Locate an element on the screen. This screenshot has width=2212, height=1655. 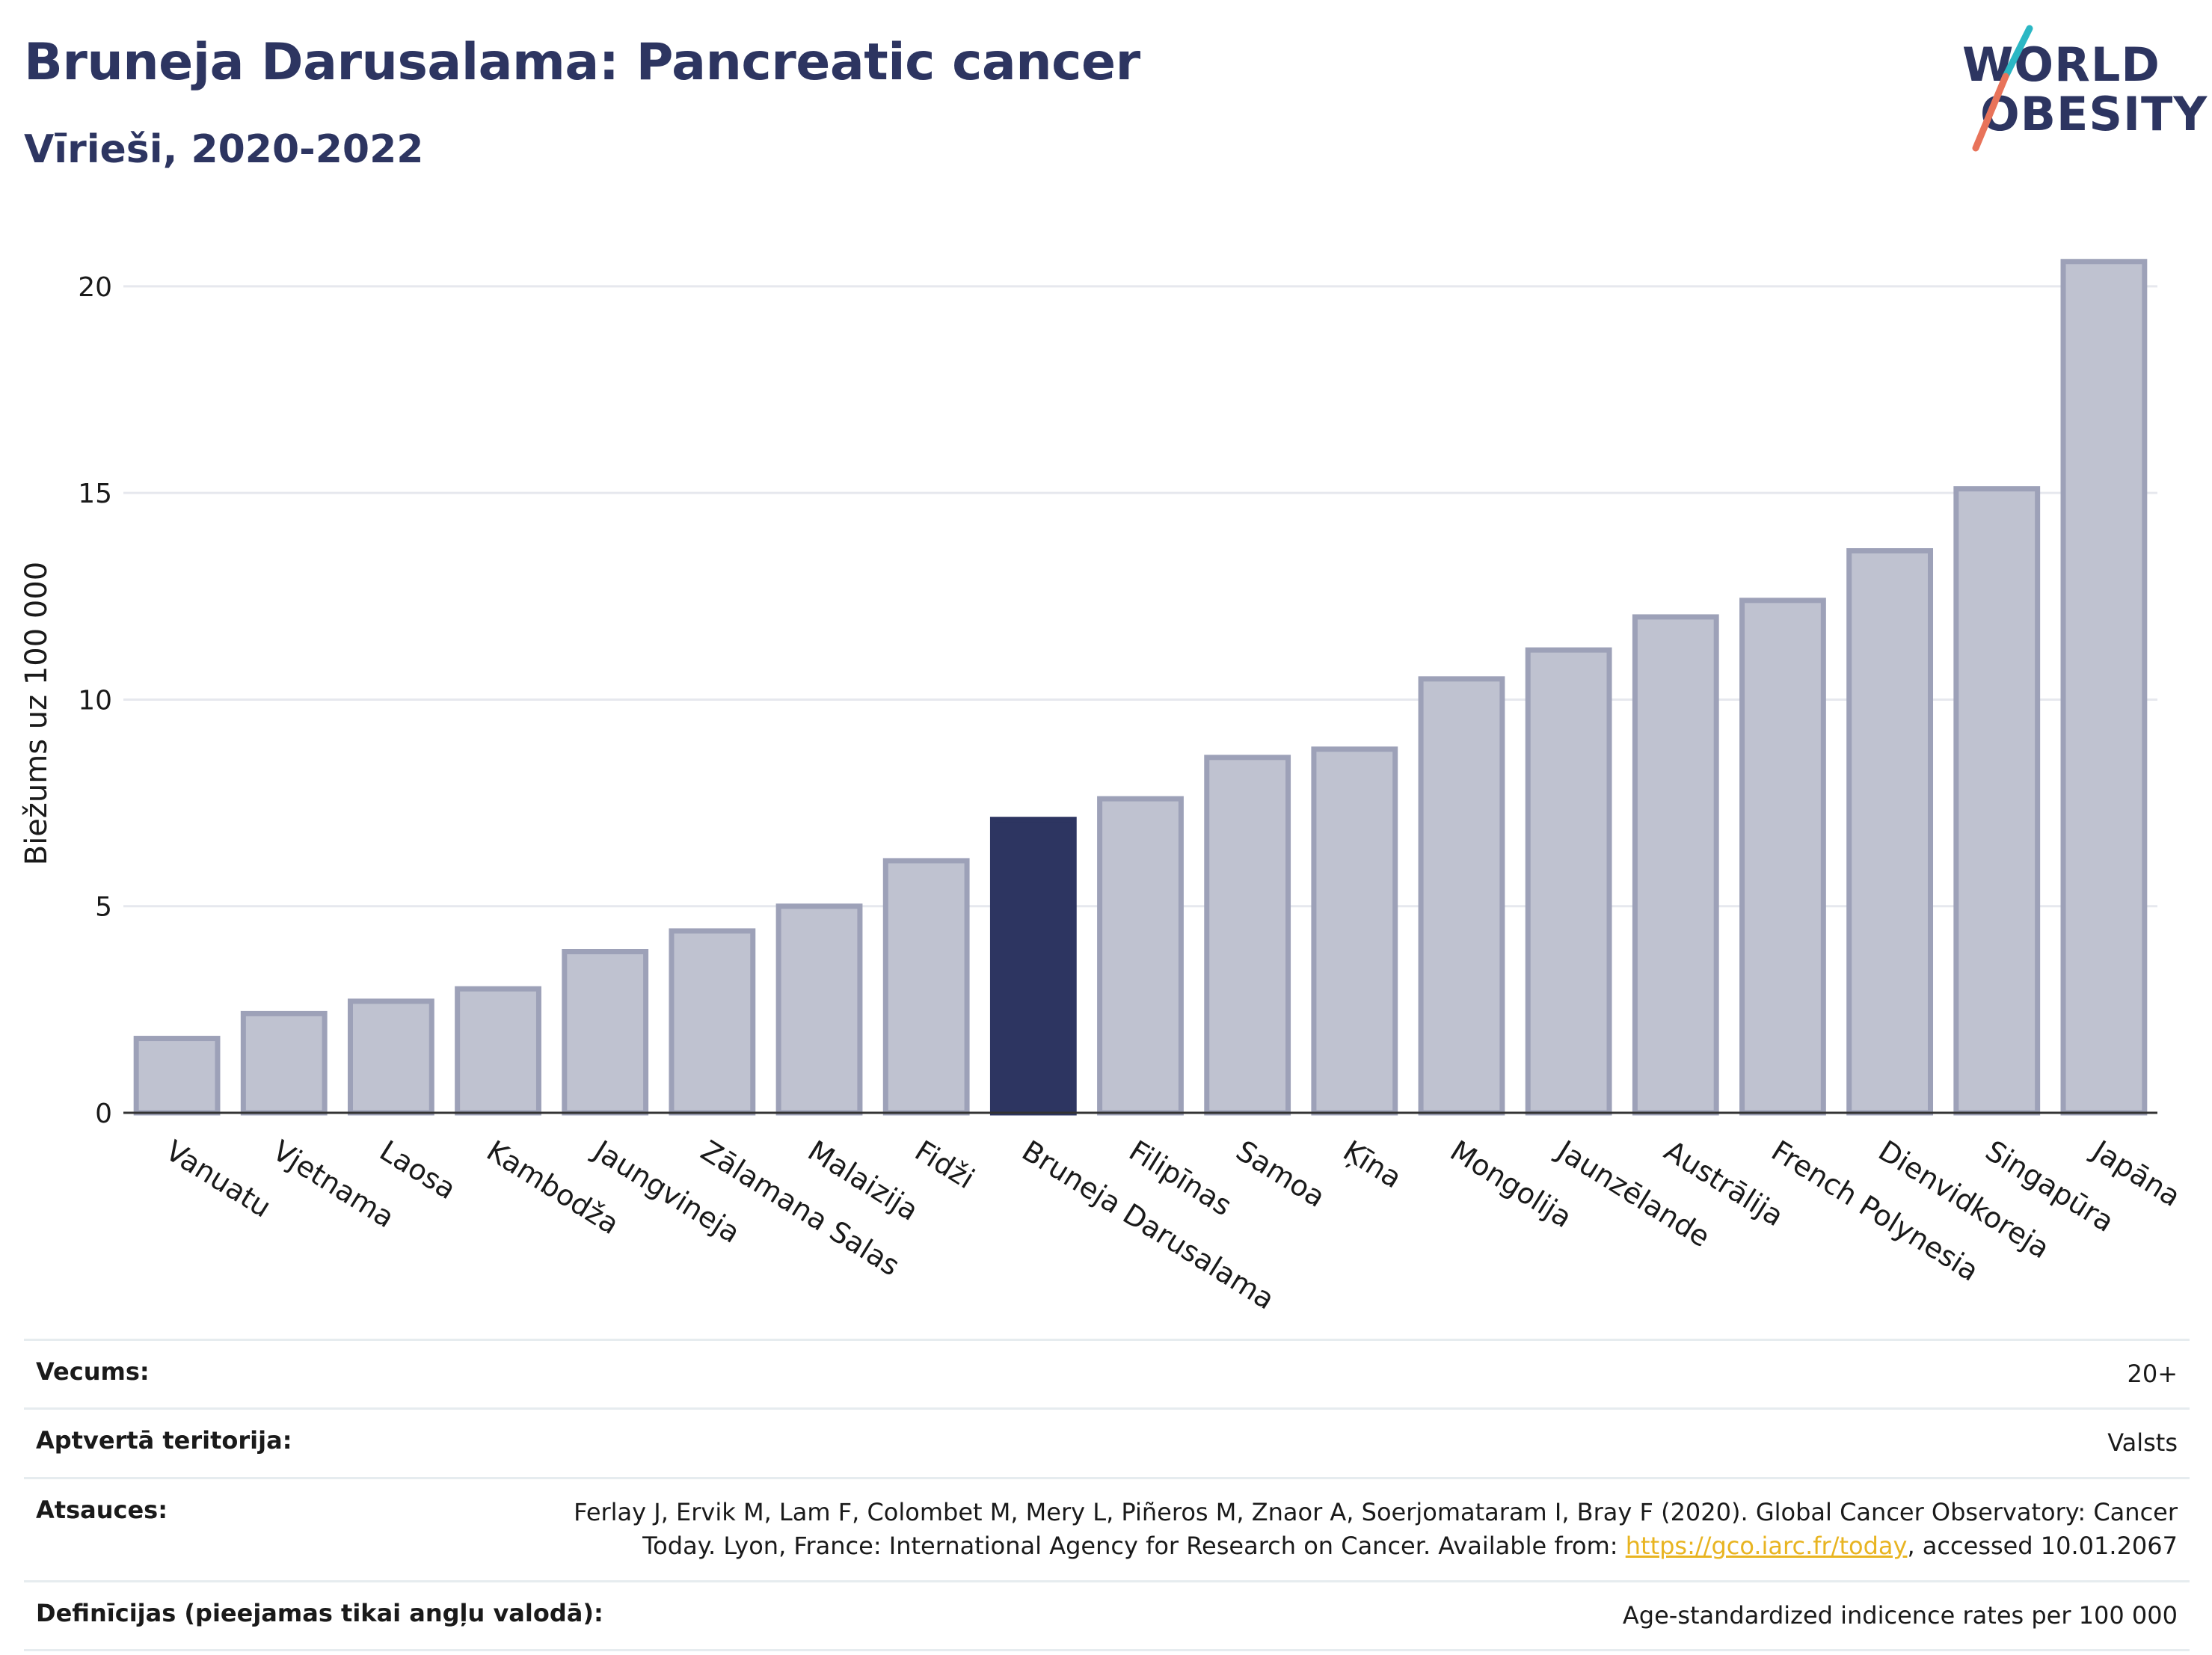
y-tick-label: 15 is located at coordinates (95, 494).